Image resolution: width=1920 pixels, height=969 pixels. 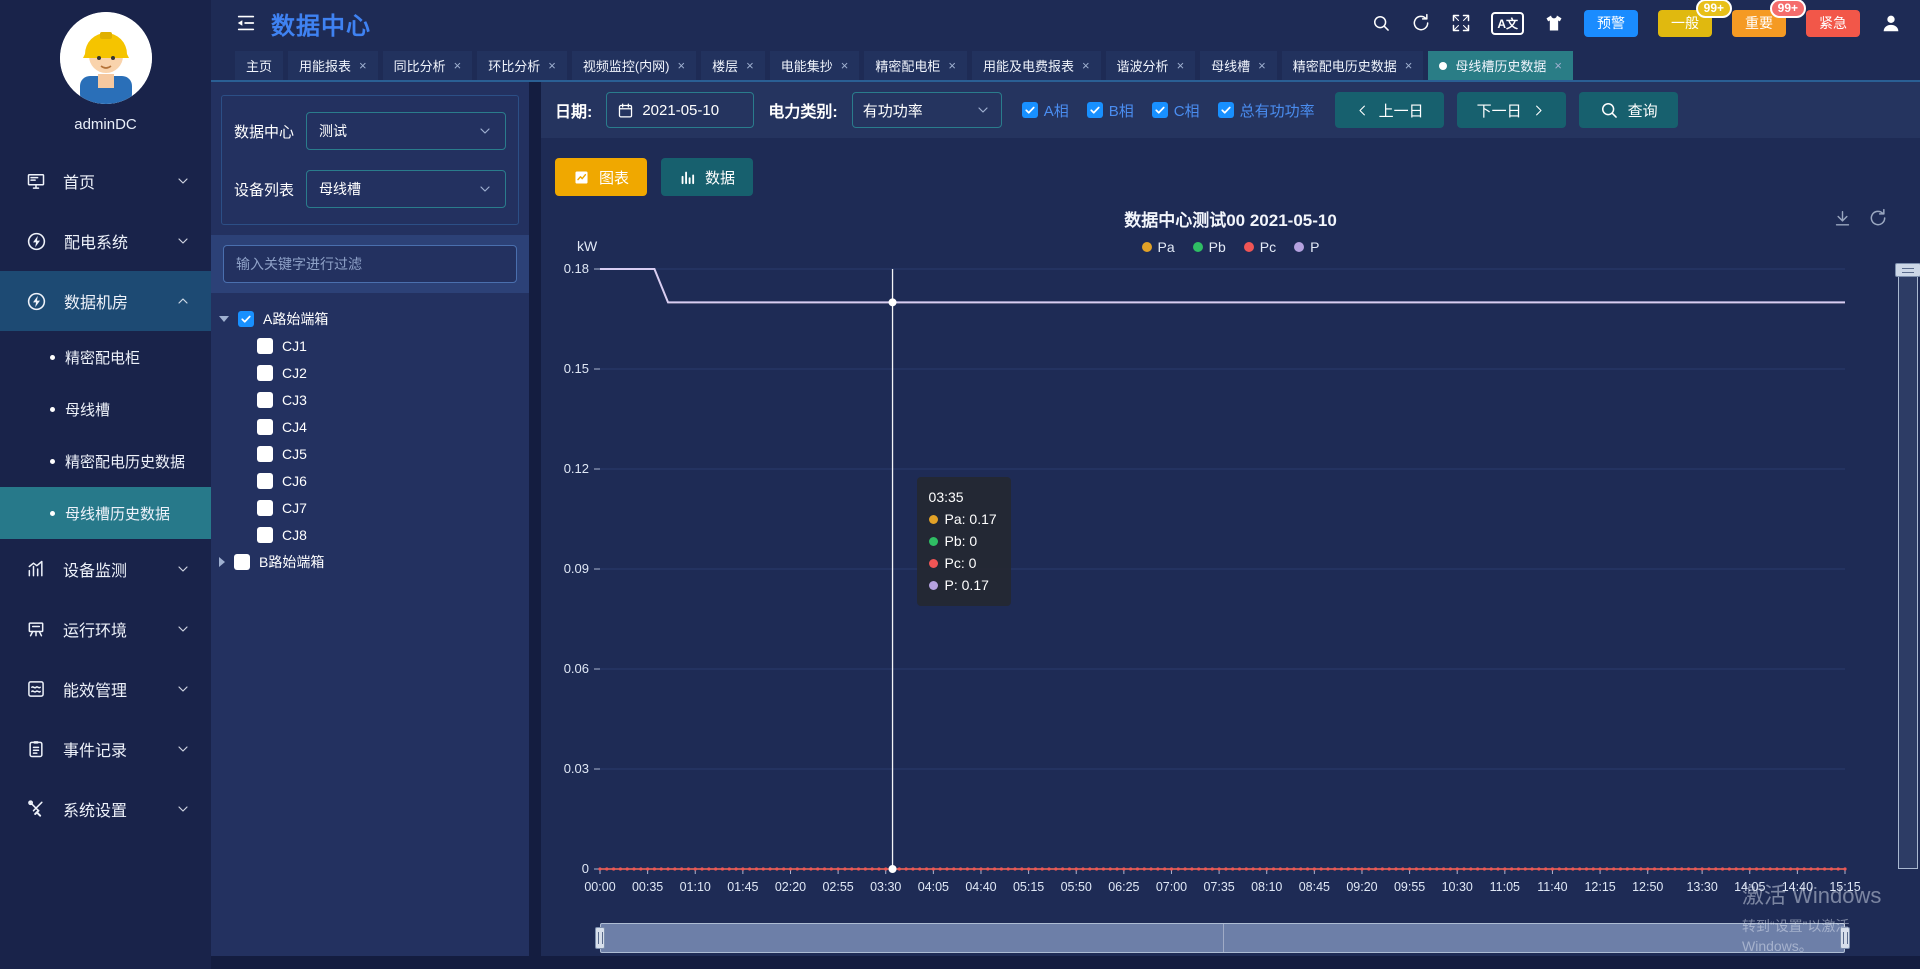 What do you see at coordinates (370, 345) in the screenshot?
I see `tree-leaf-cj1: CJ1` at bounding box center [370, 345].